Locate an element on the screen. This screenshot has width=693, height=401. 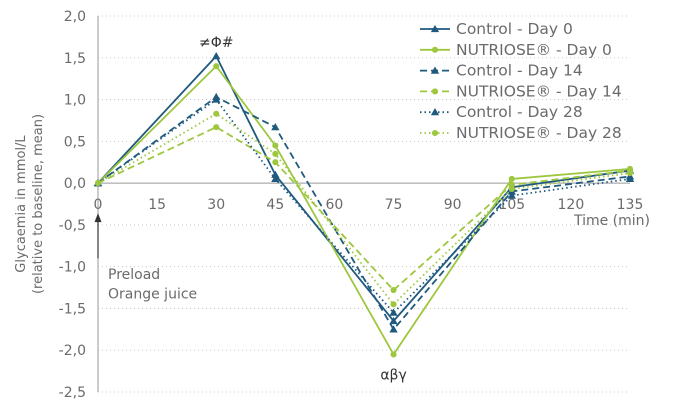
legend-item: NUTRIOSE® - Day 14 is located at coordinates (521, 91).